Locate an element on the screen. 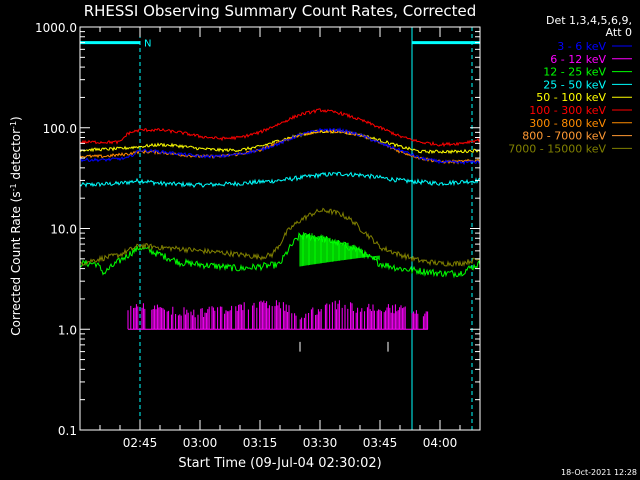  legend-label: 3 - 6 keV is located at coordinates (581, 46).